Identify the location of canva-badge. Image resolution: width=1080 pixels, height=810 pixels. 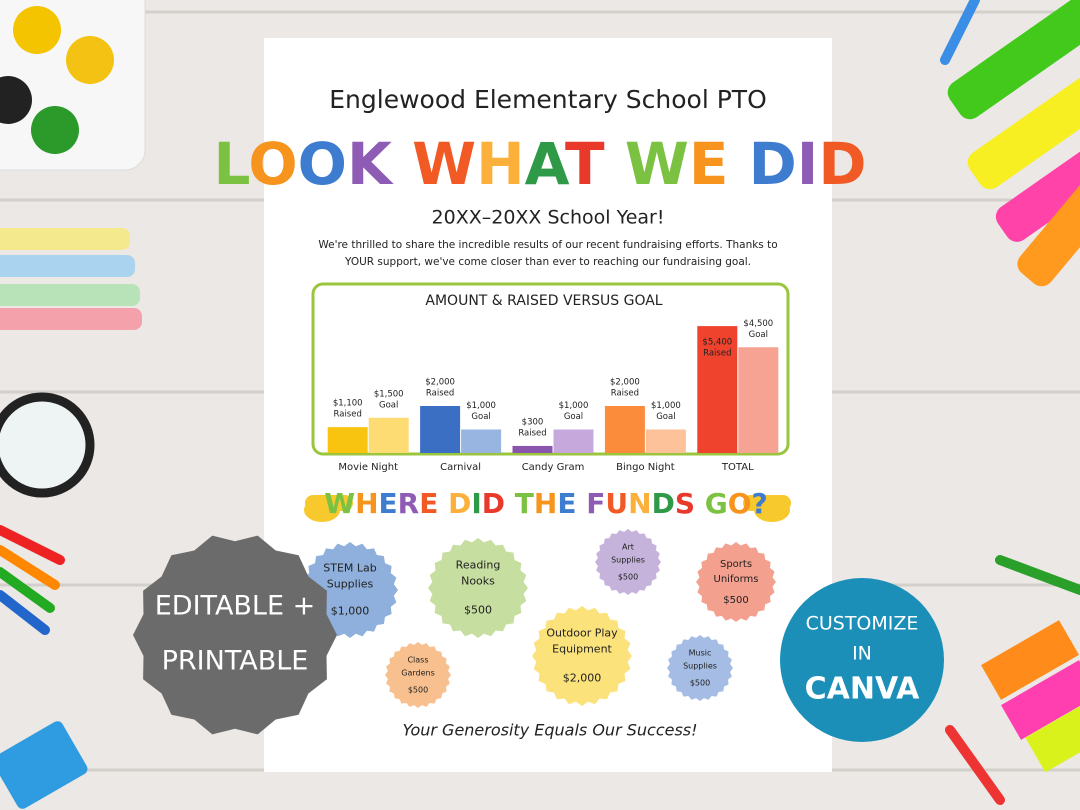
(862, 660).